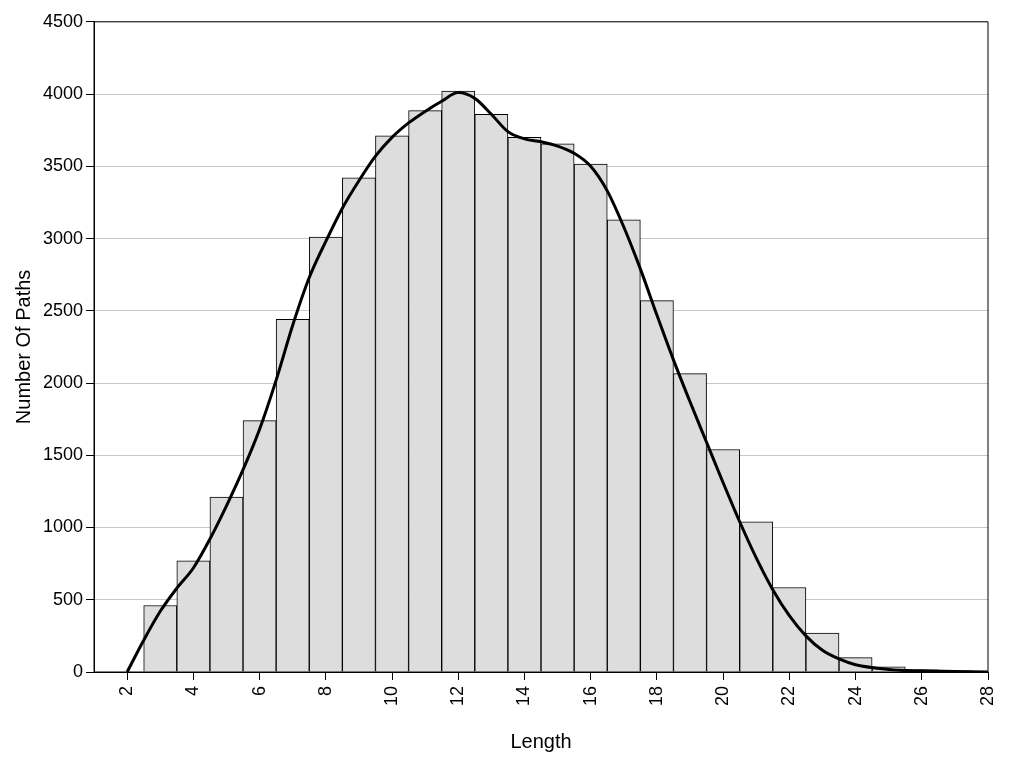  What do you see at coordinates (854, 696) in the screenshot?
I see `x-tick-label: 24` at bounding box center [854, 696].